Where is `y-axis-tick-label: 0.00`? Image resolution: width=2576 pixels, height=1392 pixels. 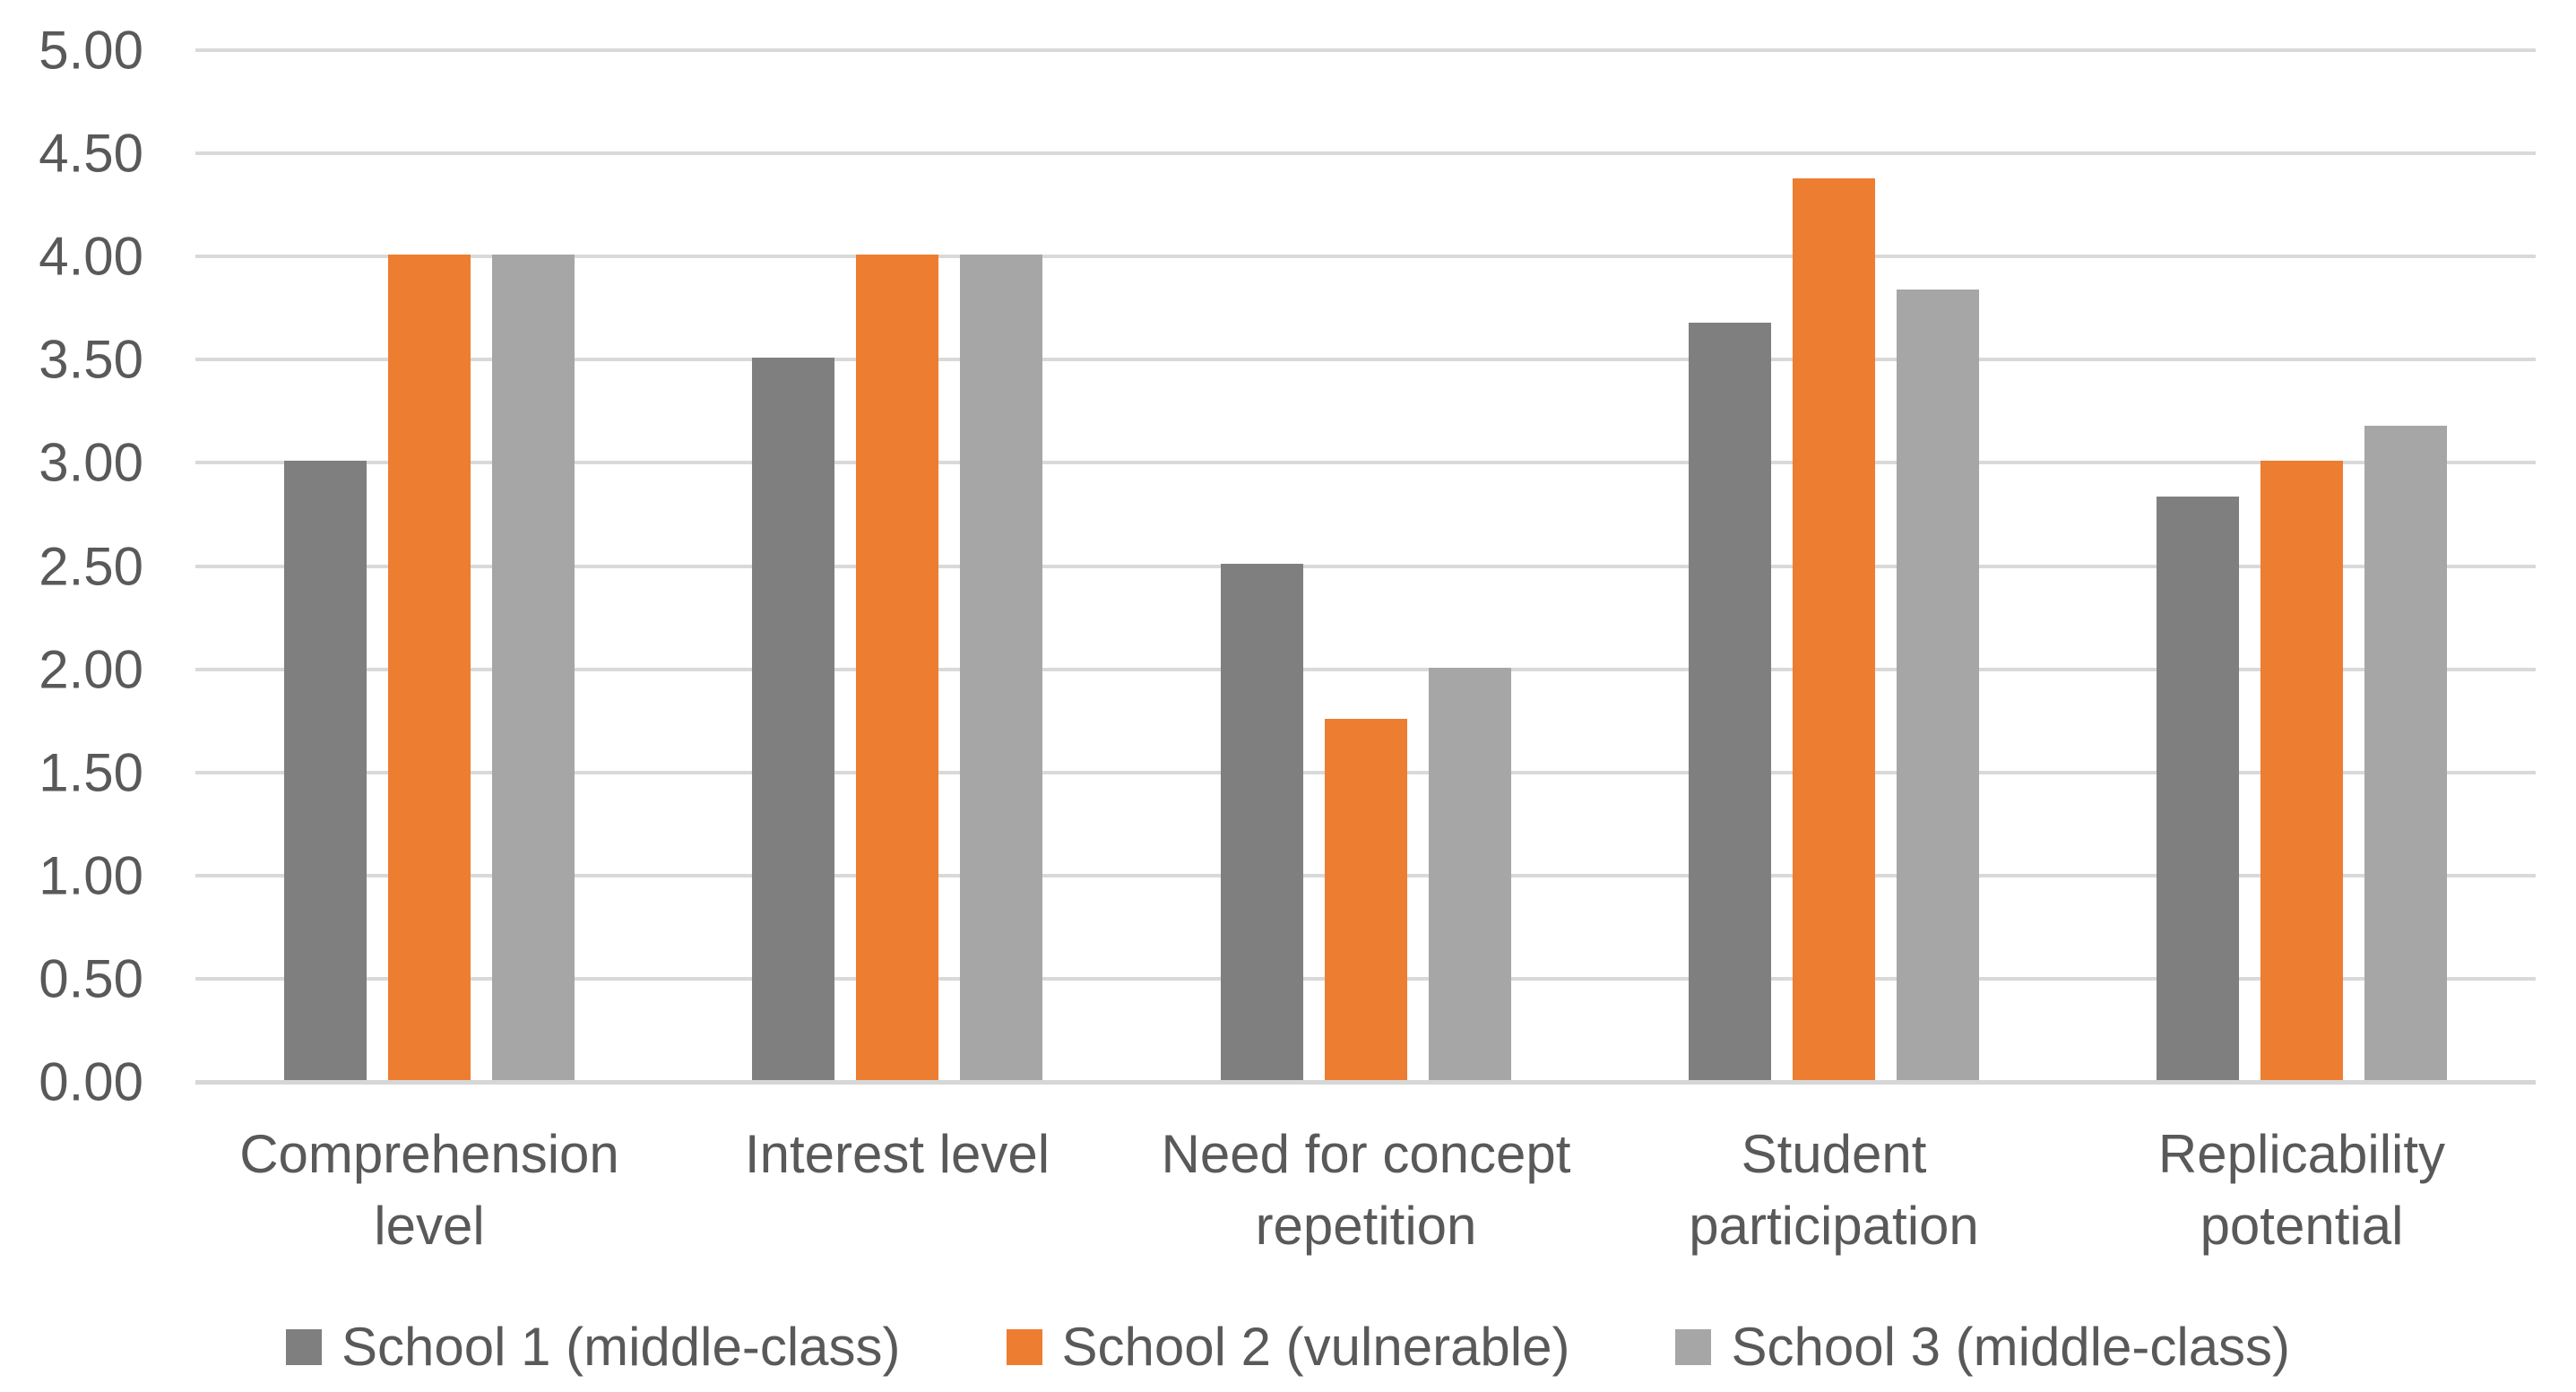
y-axis-tick-label: 0.00 is located at coordinates (91, 1081).